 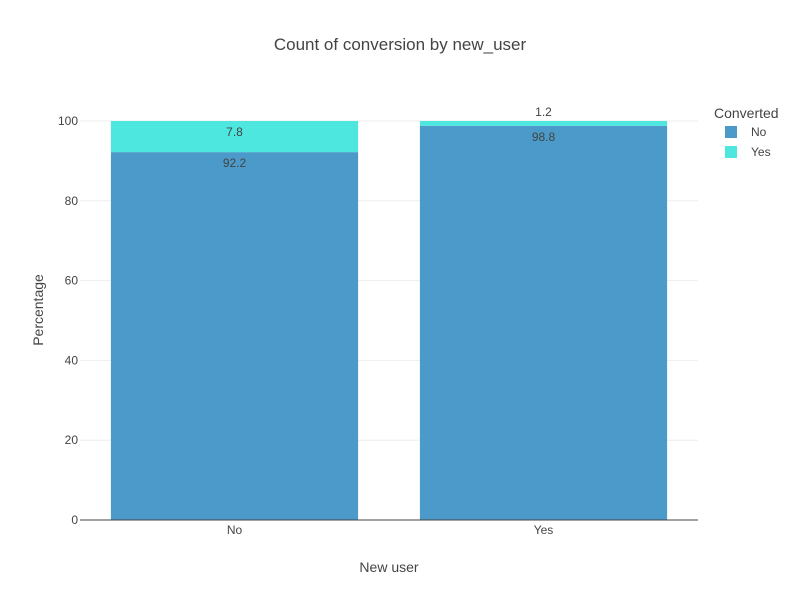 What do you see at coordinates (543, 123) in the screenshot?
I see `bar-yes-yes` at bounding box center [543, 123].